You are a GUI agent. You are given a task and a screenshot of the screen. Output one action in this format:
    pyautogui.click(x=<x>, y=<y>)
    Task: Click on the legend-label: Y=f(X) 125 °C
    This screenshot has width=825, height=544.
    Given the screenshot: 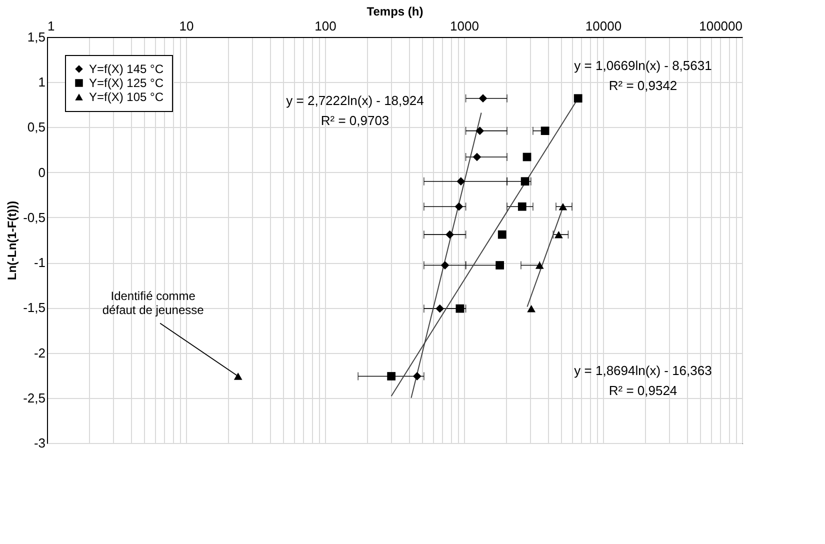 What is the action you would take?
    pyautogui.click(x=126, y=83)
    